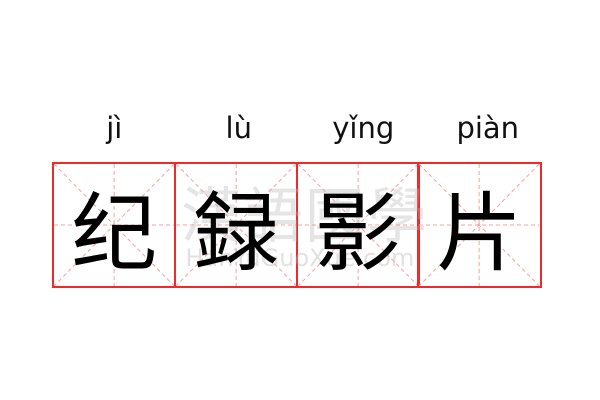 This screenshot has height=400, width=600. What do you see at coordinates (302, 128) in the screenshot?
I see `pinyin-row: jì lù yǐng piàn` at bounding box center [302, 128].